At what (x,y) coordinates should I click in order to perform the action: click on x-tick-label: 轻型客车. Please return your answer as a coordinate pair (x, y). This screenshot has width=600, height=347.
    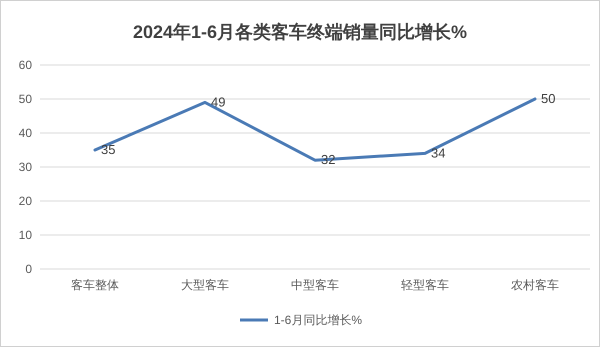
    Looking at the image, I should click on (425, 285).